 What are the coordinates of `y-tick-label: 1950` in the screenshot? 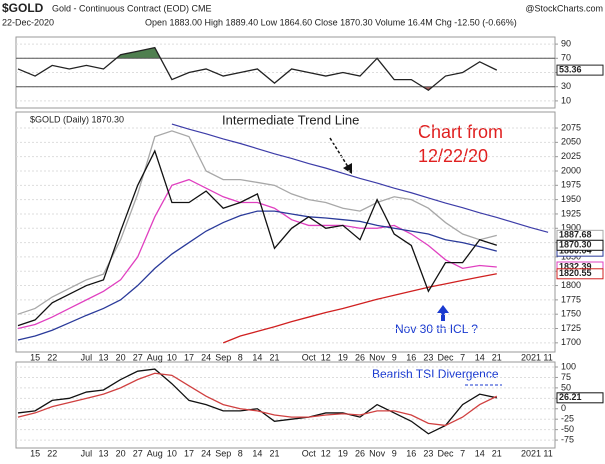 It's located at (571, 199).